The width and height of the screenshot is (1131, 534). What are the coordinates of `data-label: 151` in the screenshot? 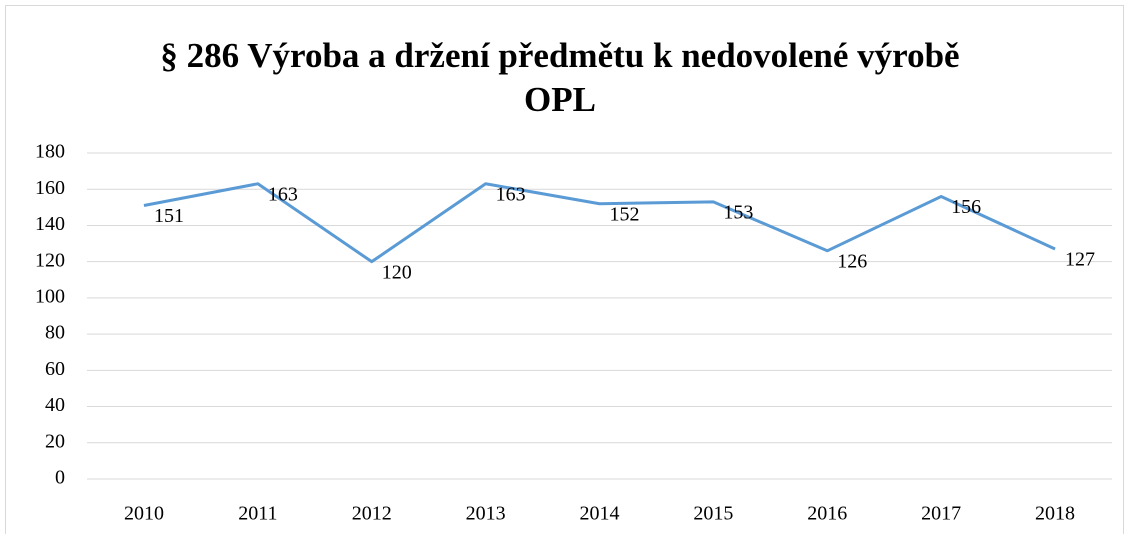 It's located at (169, 216).